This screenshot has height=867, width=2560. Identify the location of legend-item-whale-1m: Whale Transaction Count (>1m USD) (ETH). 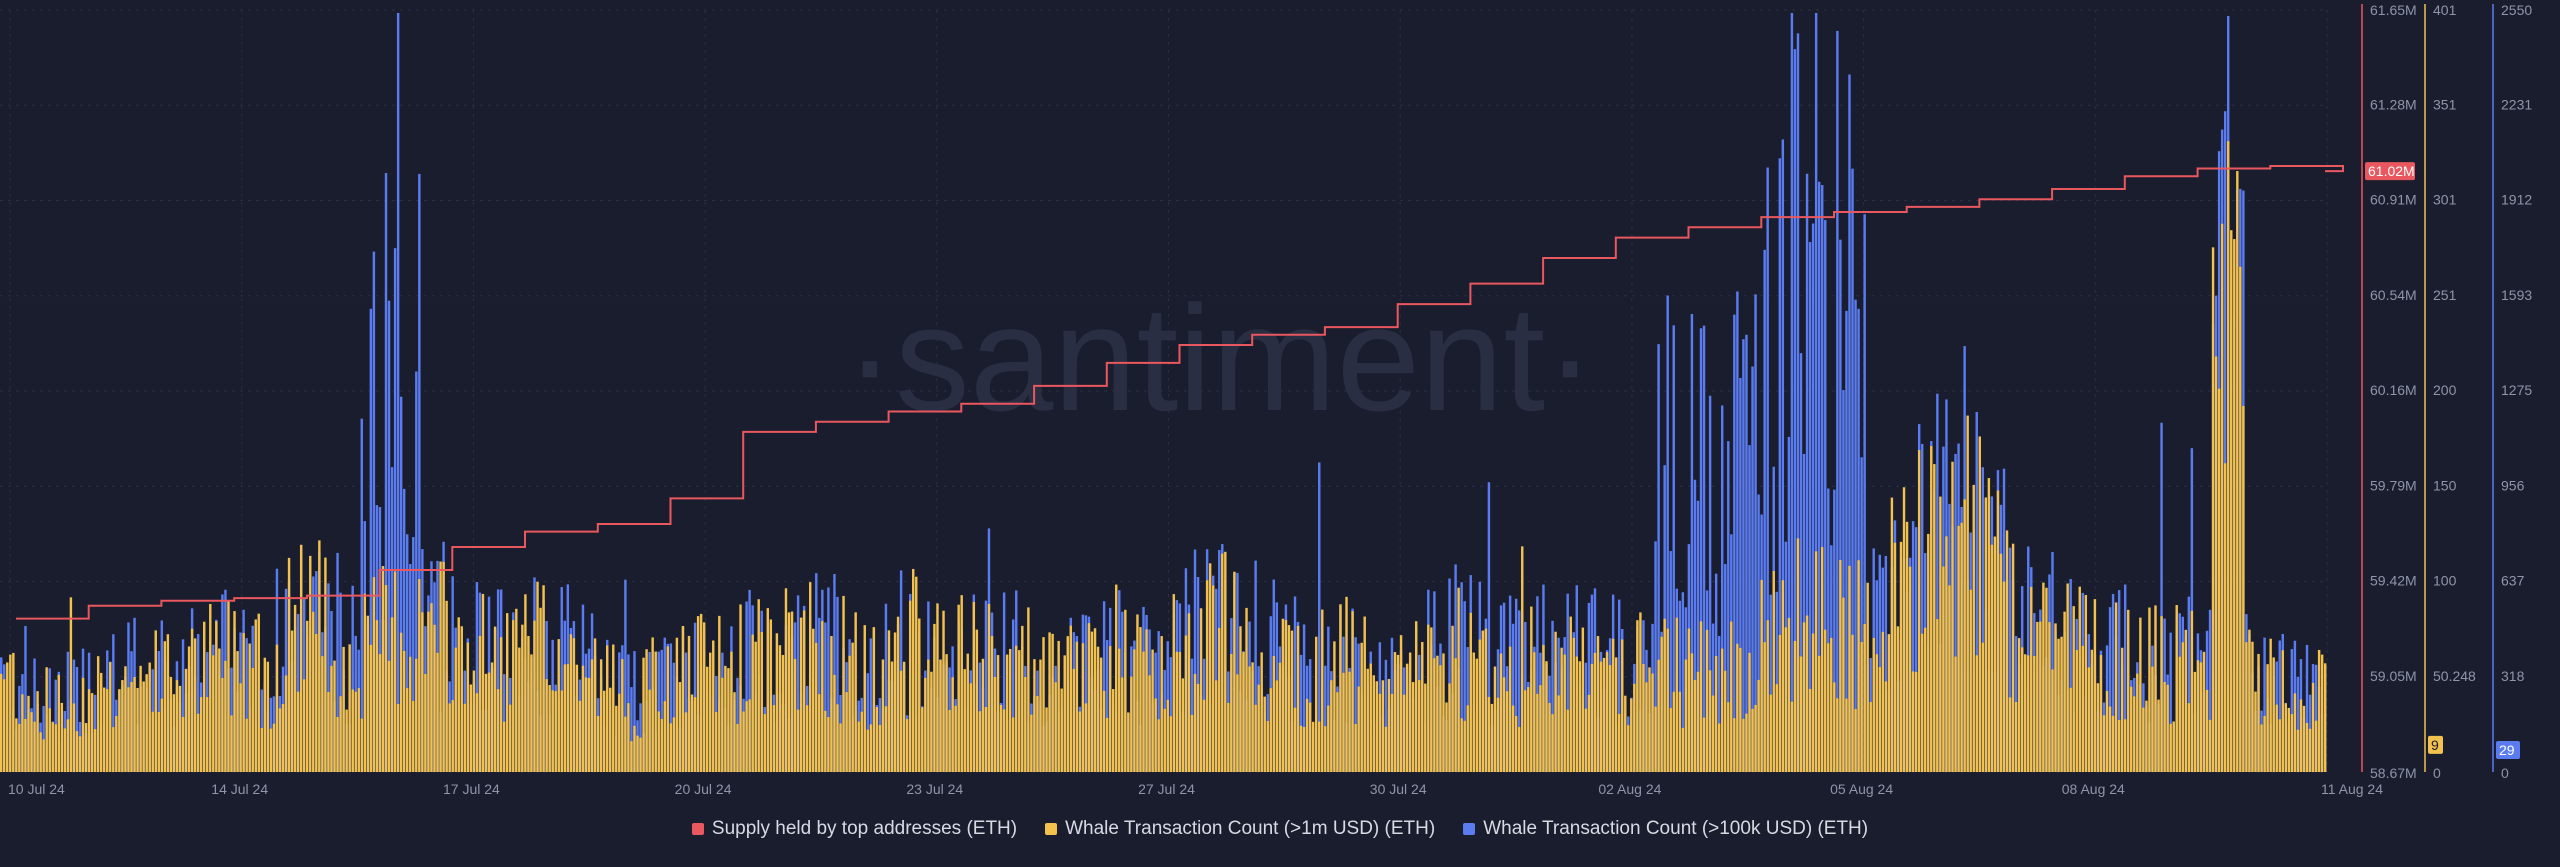
(1240, 829).